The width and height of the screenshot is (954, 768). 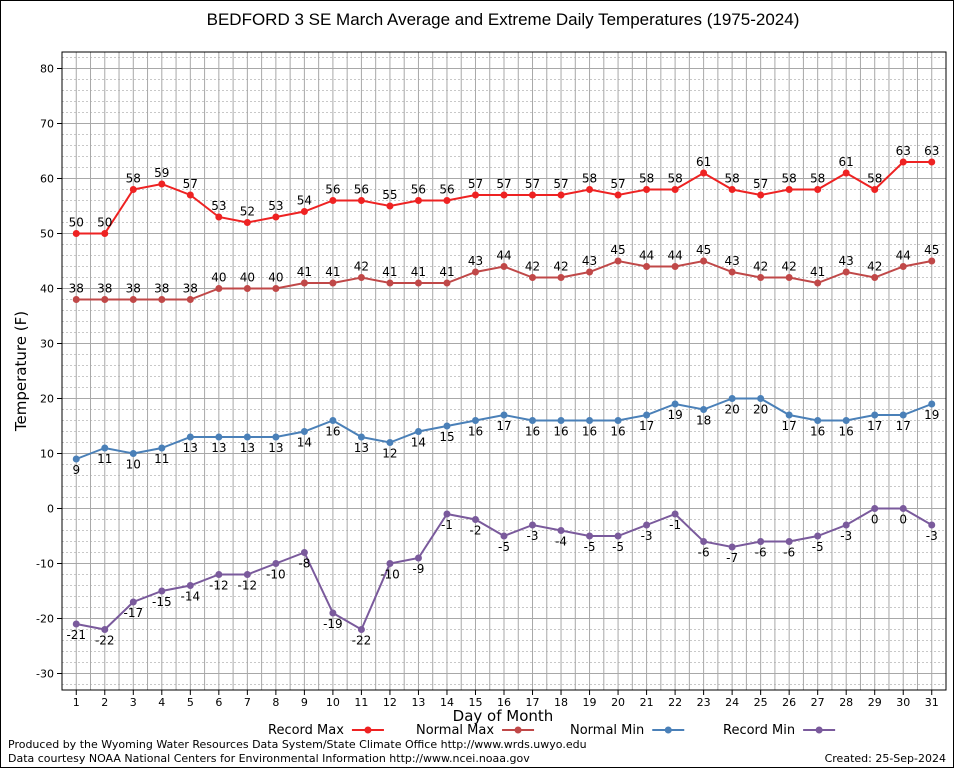 What do you see at coordinates (703, 162) in the screenshot?
I see `data-label: 61` at bounding box center [703, 162].